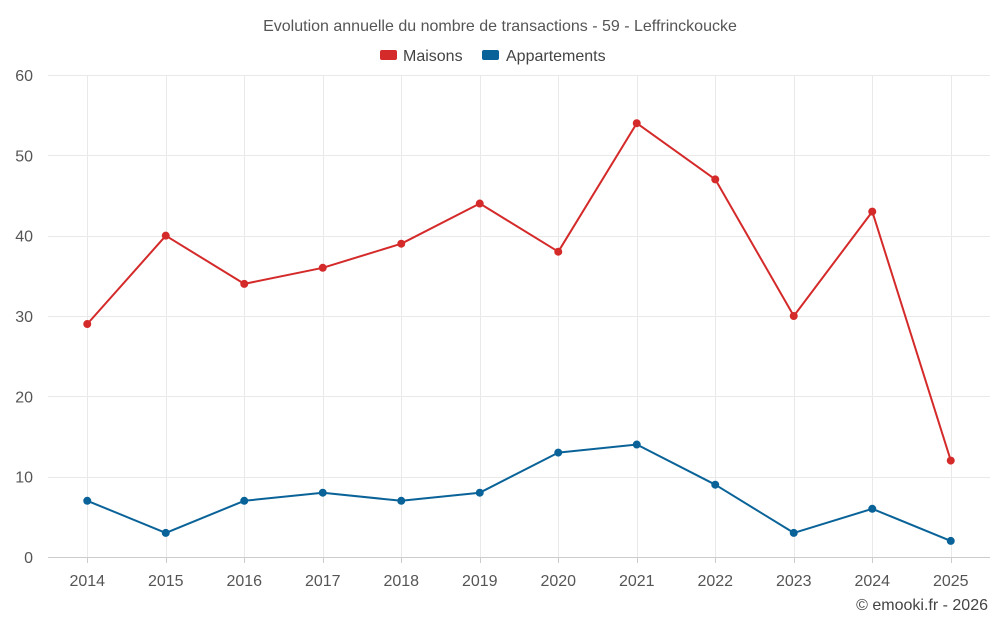 The width and height of the screenshot is (1000, 625). Describe the element at coordinates (715, 581) in the screenshot. I see `x-tick-label: 2022` at that location.